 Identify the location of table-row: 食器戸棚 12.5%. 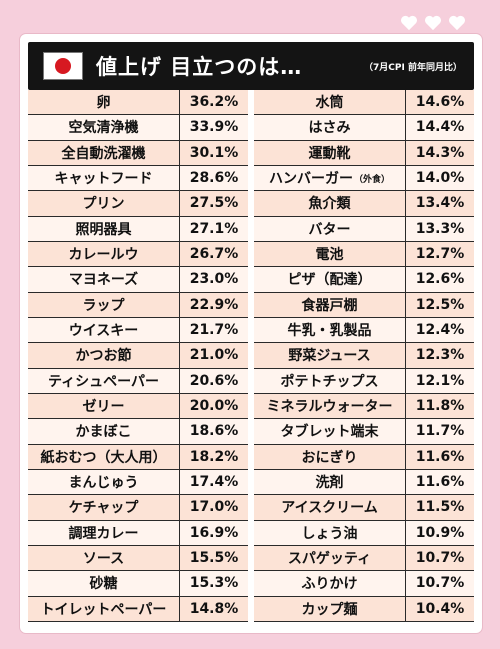
(364, 305).